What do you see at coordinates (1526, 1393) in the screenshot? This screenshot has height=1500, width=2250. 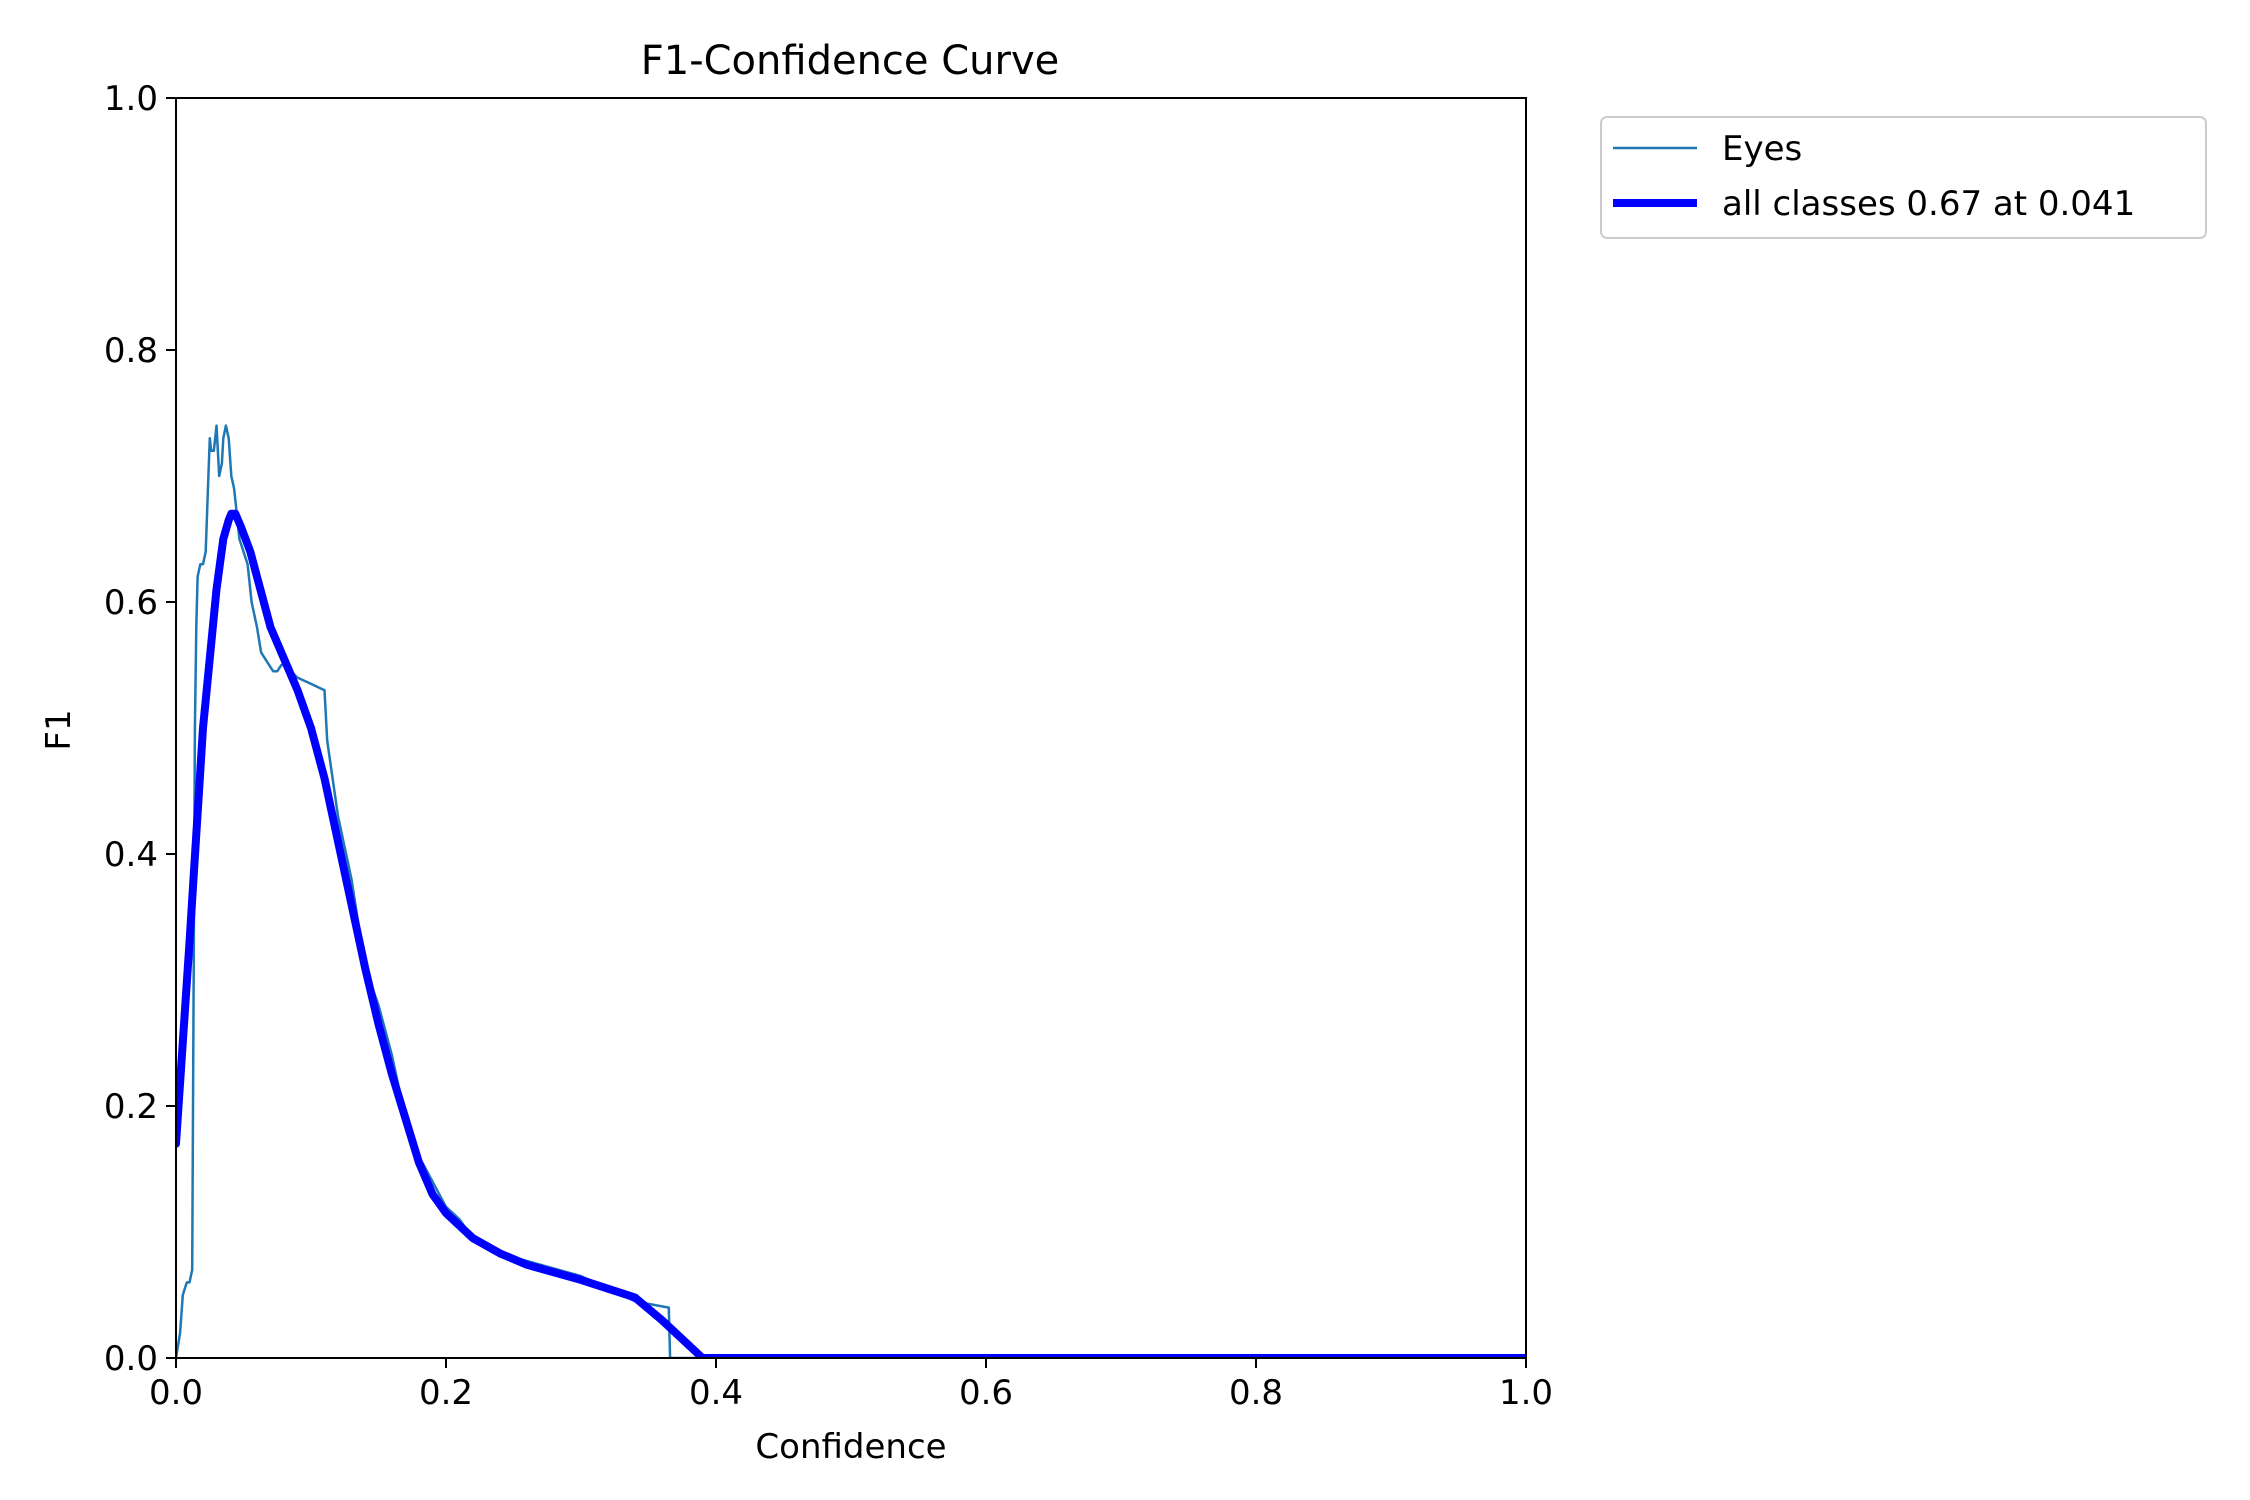 I see `x-tick-label: 1.0` at bounding box center [1526, 1393].